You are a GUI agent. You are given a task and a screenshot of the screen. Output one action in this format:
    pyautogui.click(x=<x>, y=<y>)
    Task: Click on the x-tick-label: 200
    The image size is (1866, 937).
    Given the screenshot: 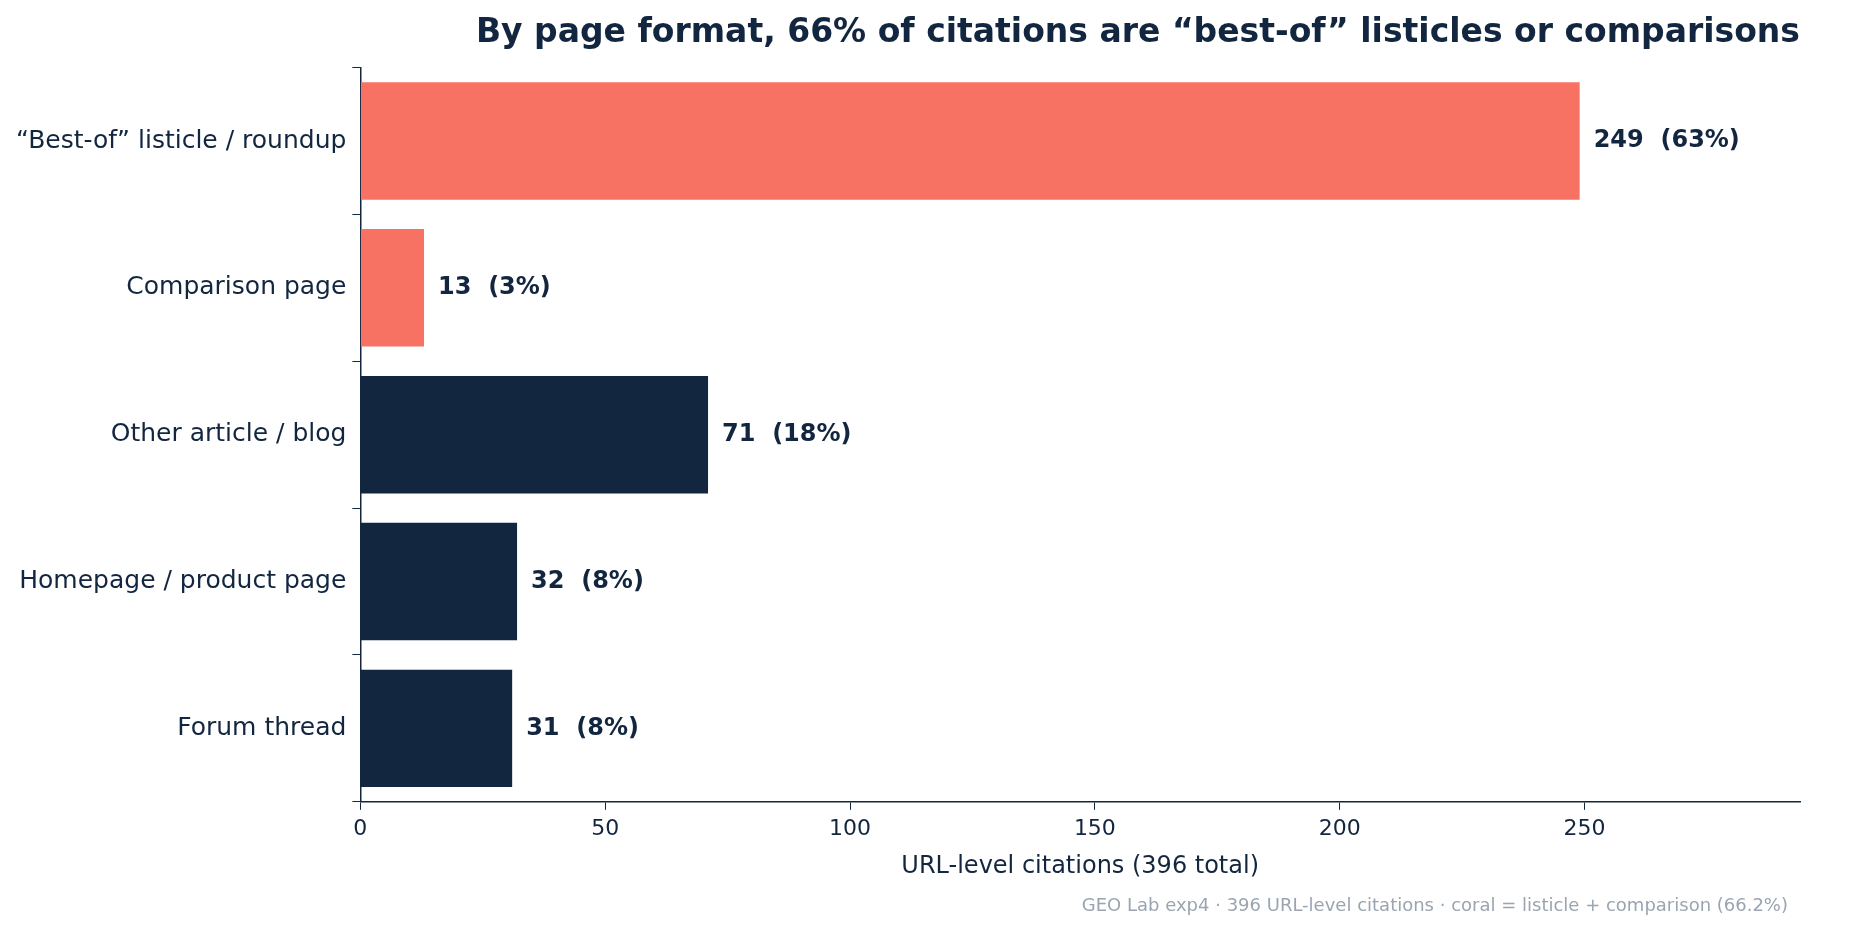 What is the action you would take?
    pyautogui.click(x=1339, y=827)
    